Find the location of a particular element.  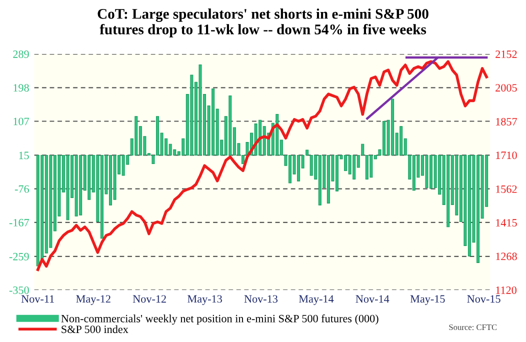

x-tick-label: May-13 is located at coordinates (205, 300).